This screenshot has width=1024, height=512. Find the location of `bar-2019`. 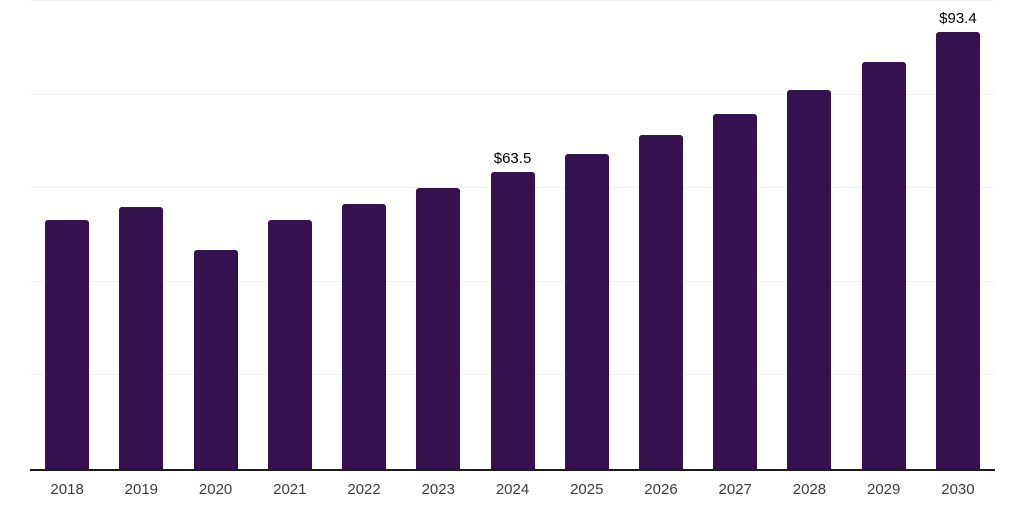

bar-2019 is located at coordinates (141, 337).